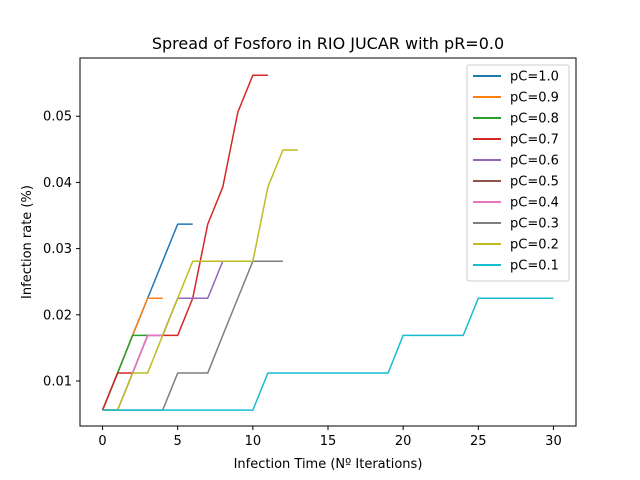 The width and height of the screenshot is (640, 480). I want to click on legend-label-8: pC=0.2, so click(534, 245).